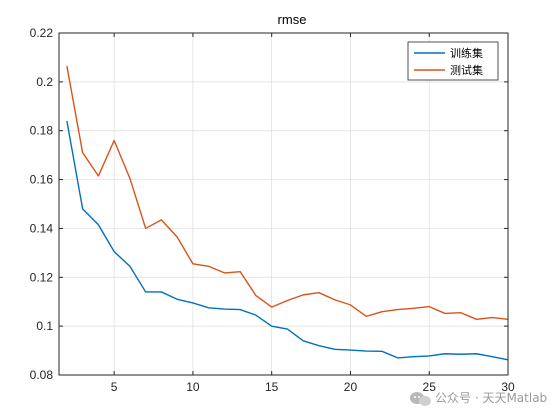 The image size is (560, 420). Describe the element at coordinates (114, 387) in the screenshot. I see `x-tick-label: 5` at that location.